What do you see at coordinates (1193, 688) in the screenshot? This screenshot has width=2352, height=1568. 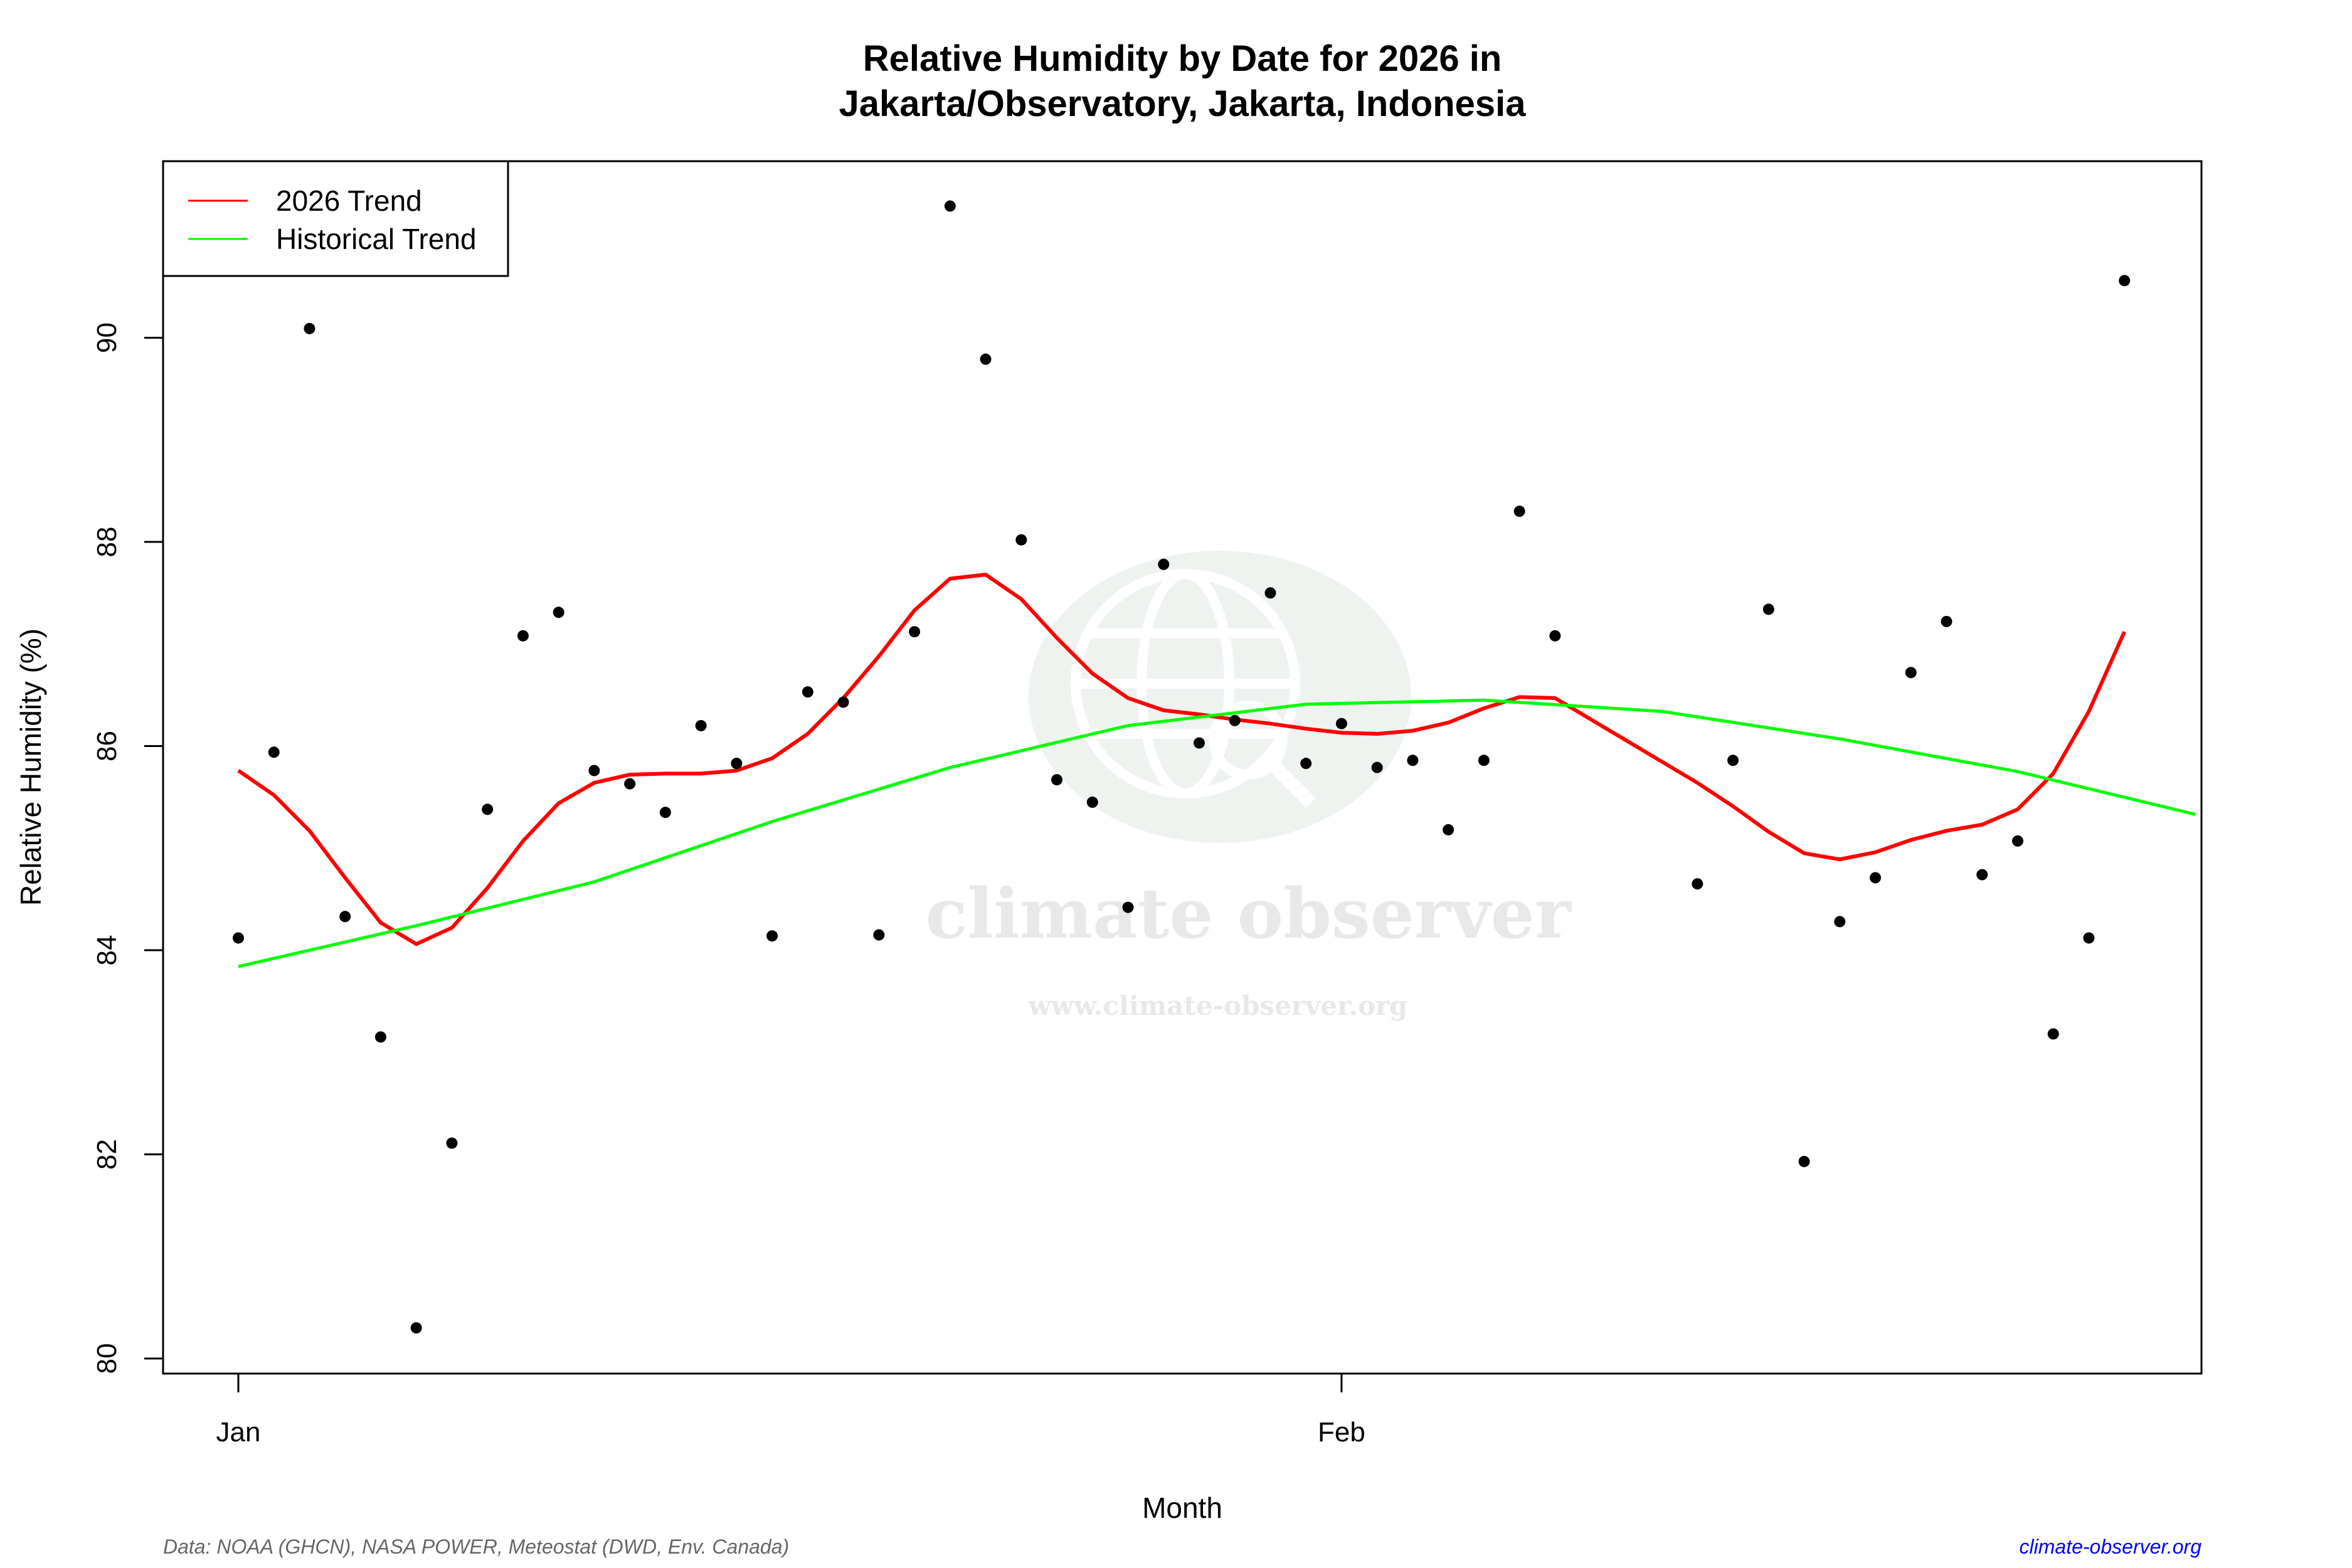 I see `globe-icon` at bounding box center [1193, 688].